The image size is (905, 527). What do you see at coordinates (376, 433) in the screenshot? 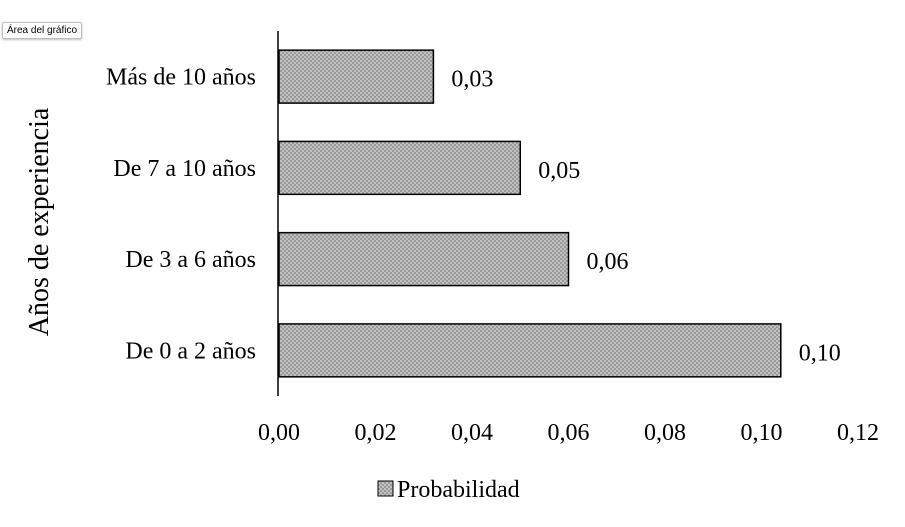
I see `x-tick-label: 0,02` at bounding box center [376, 433].